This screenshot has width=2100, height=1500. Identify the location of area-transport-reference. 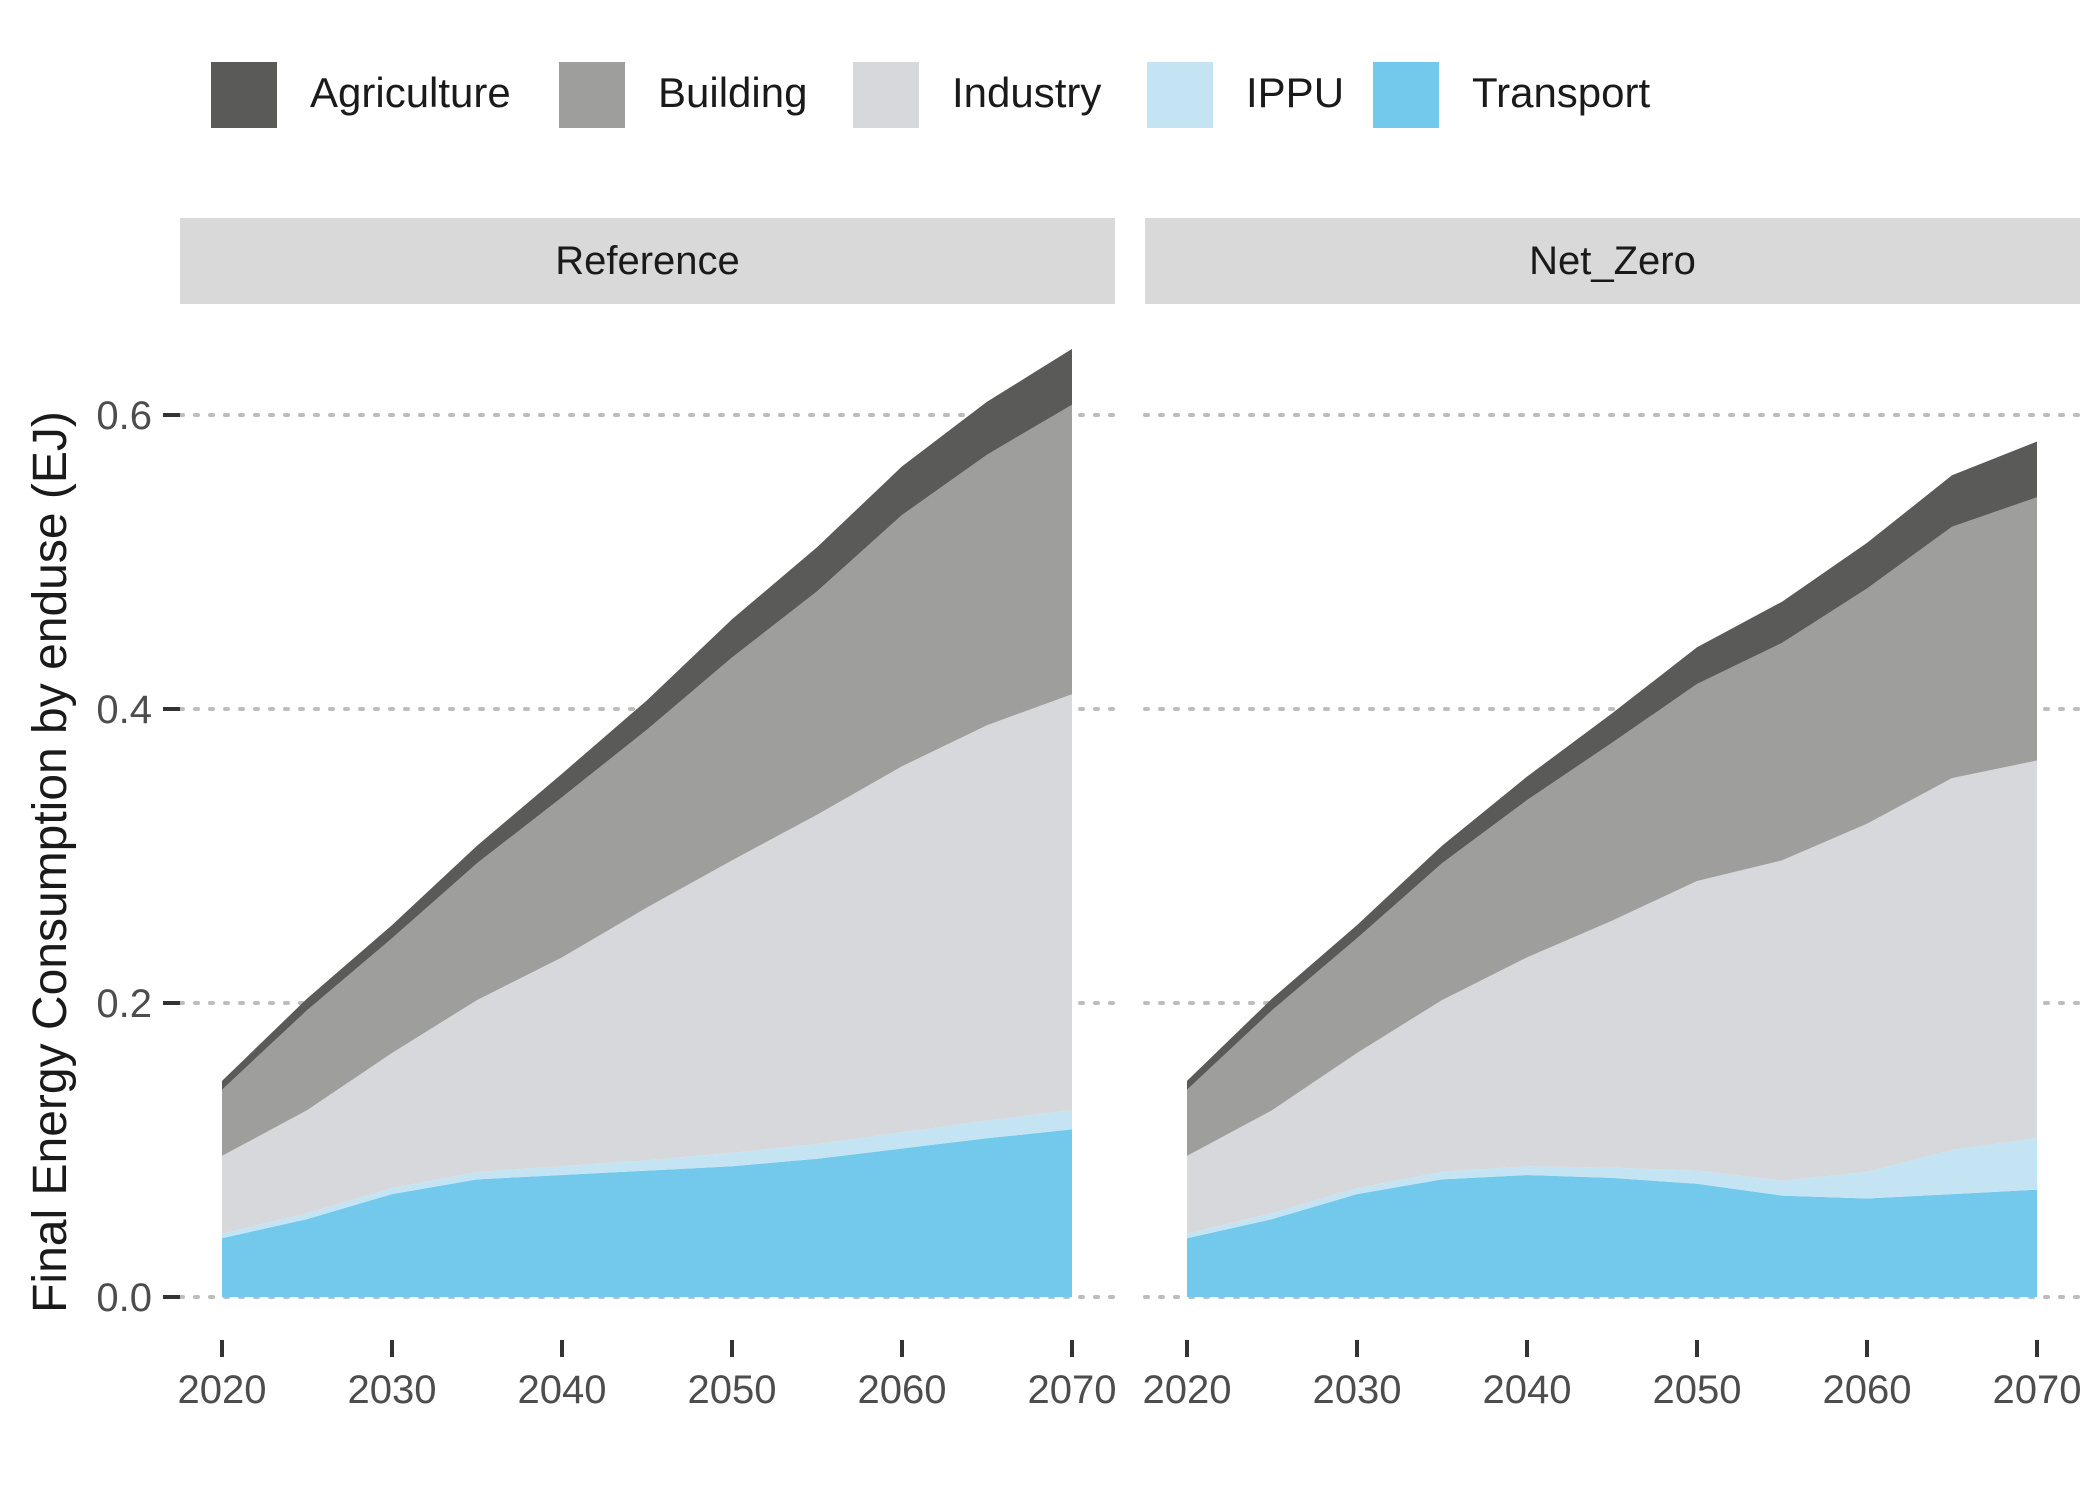
(647, 1213).